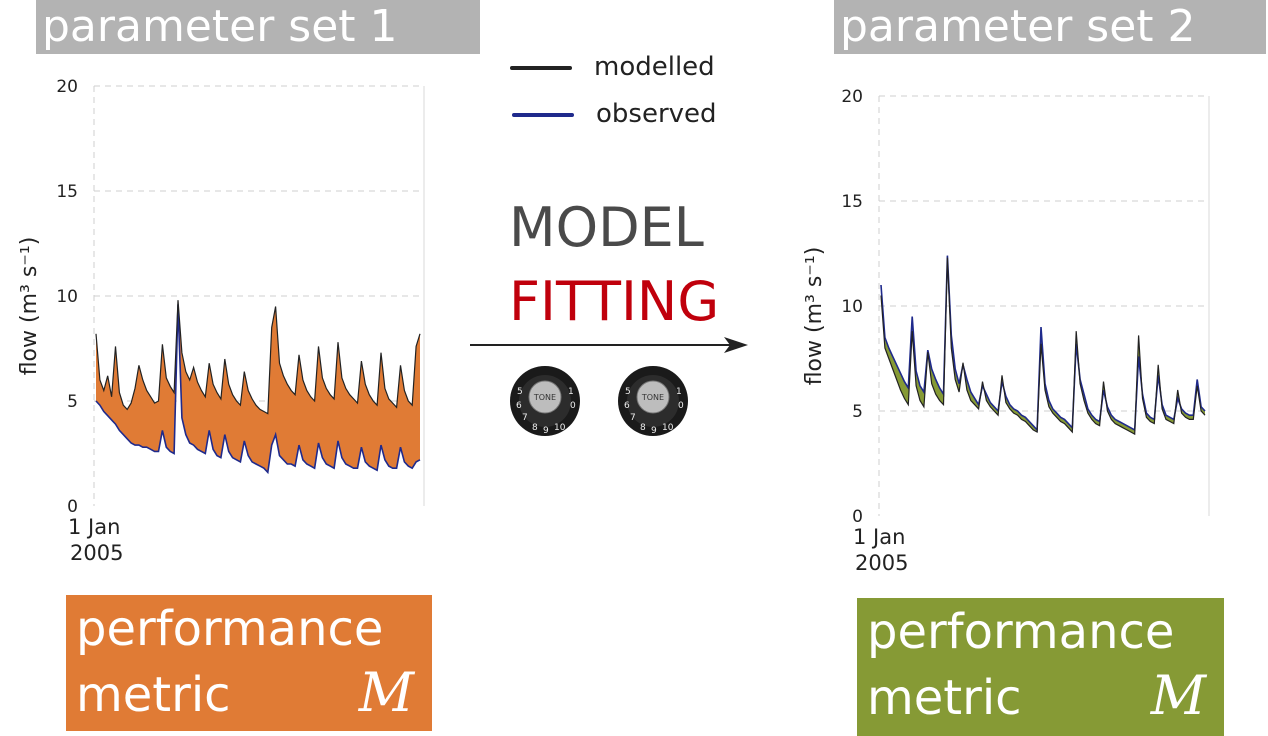 This screenshot has width=1268, height=736. I want to click on parameter-set-2-banner: parameter set 2, so click(1050, 27).